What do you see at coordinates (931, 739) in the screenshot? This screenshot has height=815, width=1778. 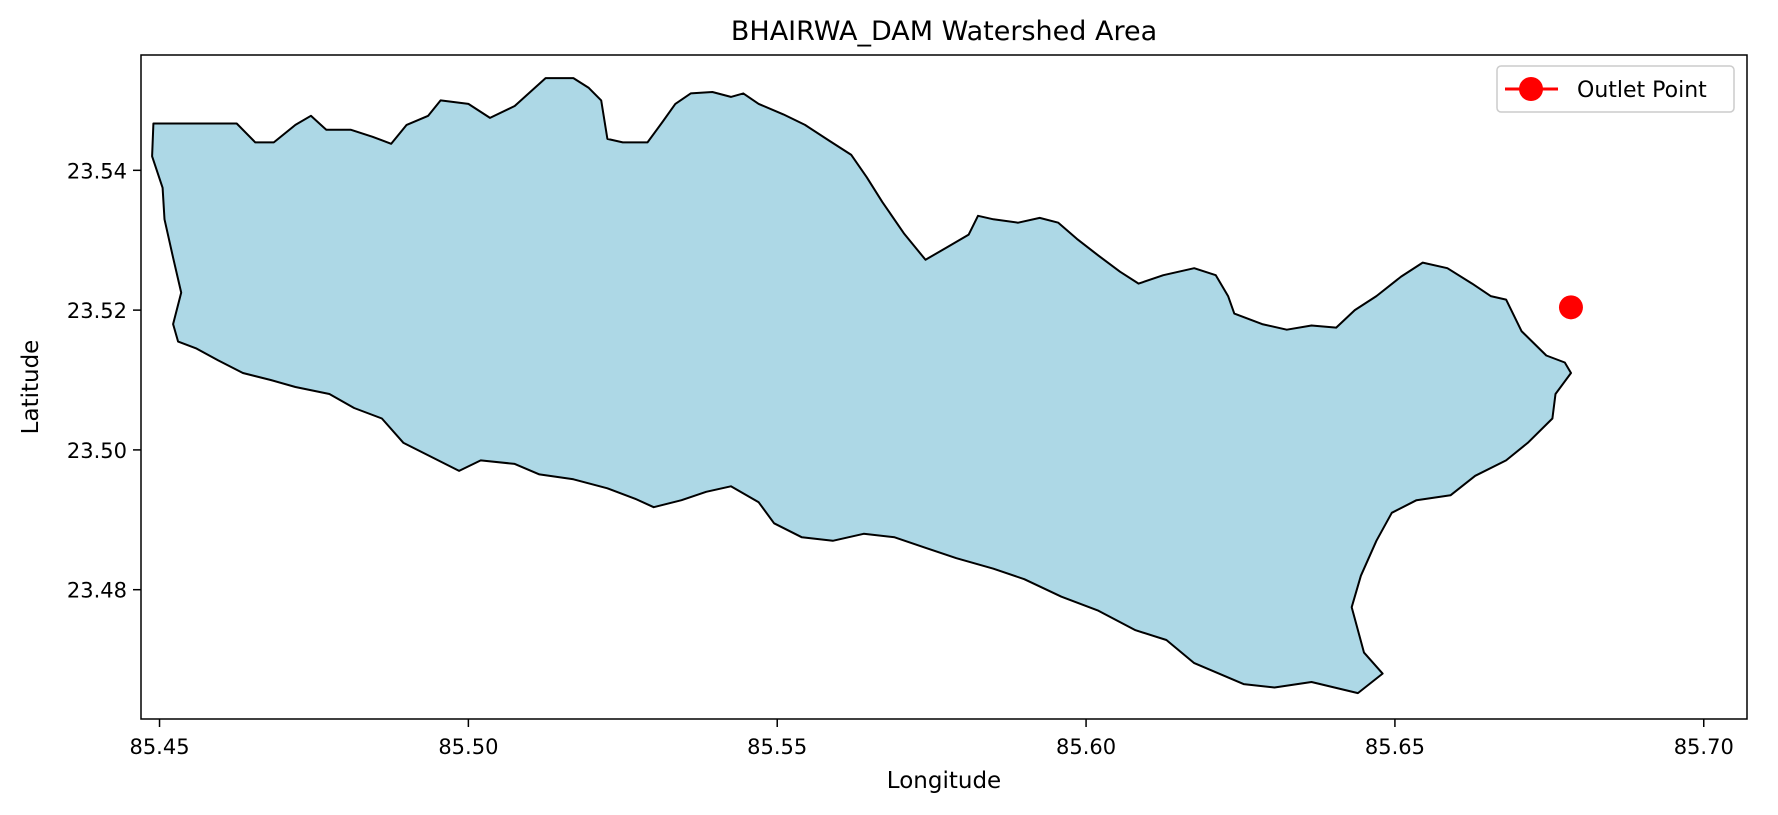 I see `x-axis-ticks: 85.45 85.50 85.55 85.60 85.65 85.70` at bounding box center [931, 739].